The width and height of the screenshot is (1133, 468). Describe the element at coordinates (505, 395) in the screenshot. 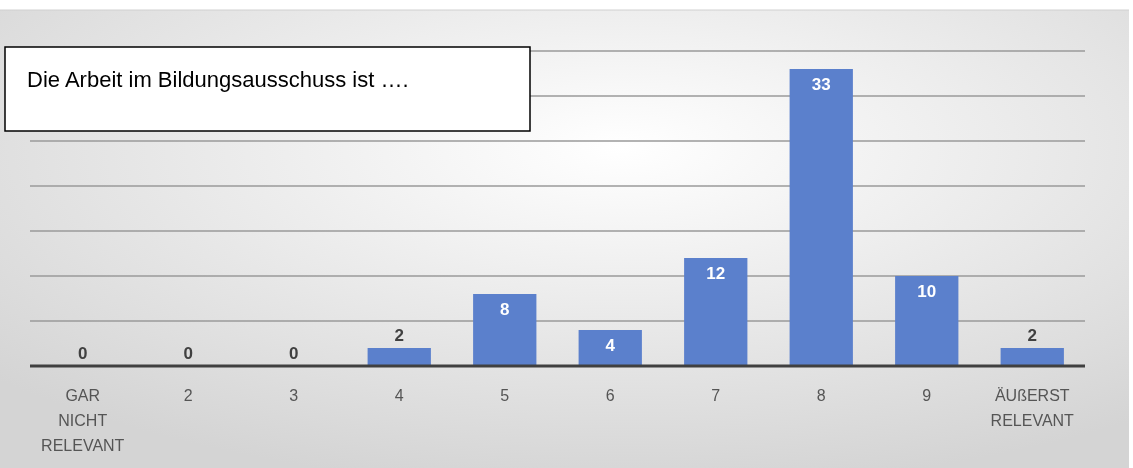

I see `x-tick-label: 5` at that location.